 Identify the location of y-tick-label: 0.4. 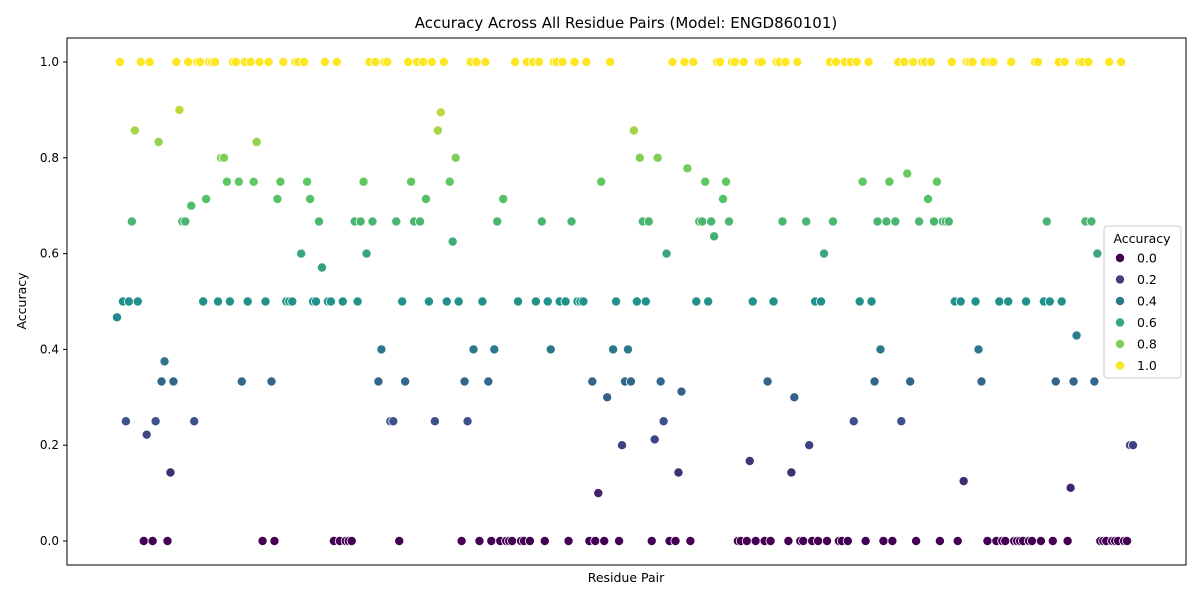
(49, 349).